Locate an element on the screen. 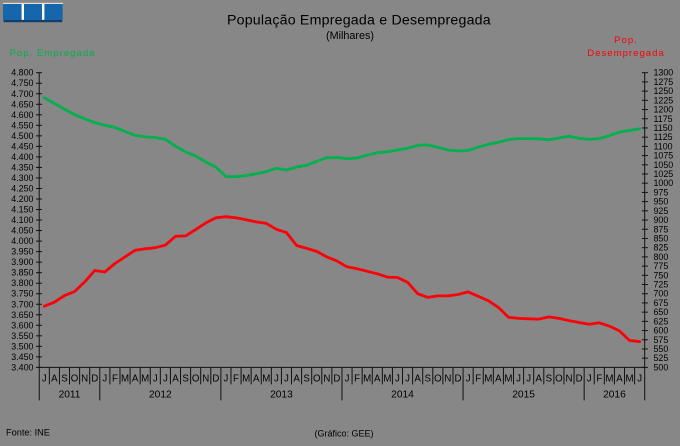 This screenshot has height=446, width=680. svg-text: 4.700 is located at coordinates (22, 94).